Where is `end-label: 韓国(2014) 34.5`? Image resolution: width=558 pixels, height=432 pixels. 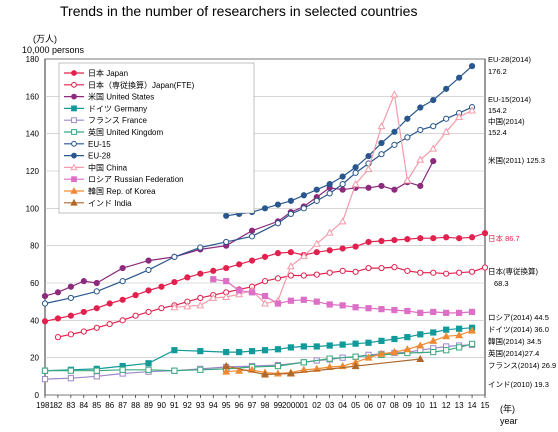
end-label: 韓国(2014) 34.5 is located at coordinates (514, 341).